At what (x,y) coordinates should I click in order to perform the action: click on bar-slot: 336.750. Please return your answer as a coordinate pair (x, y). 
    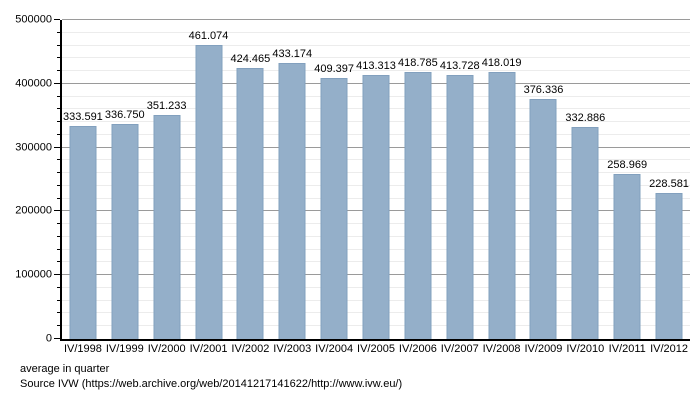
    Looking at the image, I should click on (125, 179).